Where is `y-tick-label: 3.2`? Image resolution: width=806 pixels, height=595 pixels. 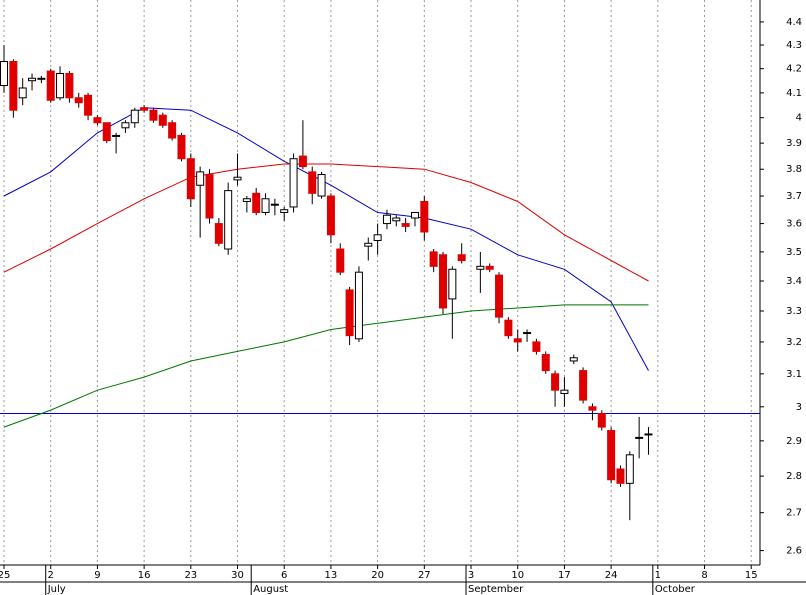 y-tick-label: 3.2 is located at coordinates (794, 342).